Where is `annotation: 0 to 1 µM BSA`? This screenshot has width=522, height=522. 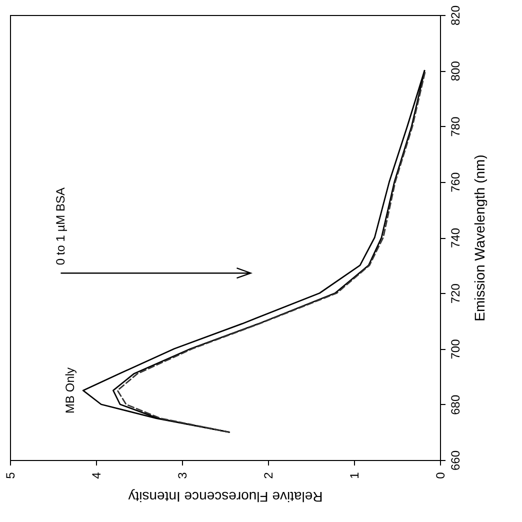
annotation: 0 to 1 µM BSA is located at coordinates (61, 226).